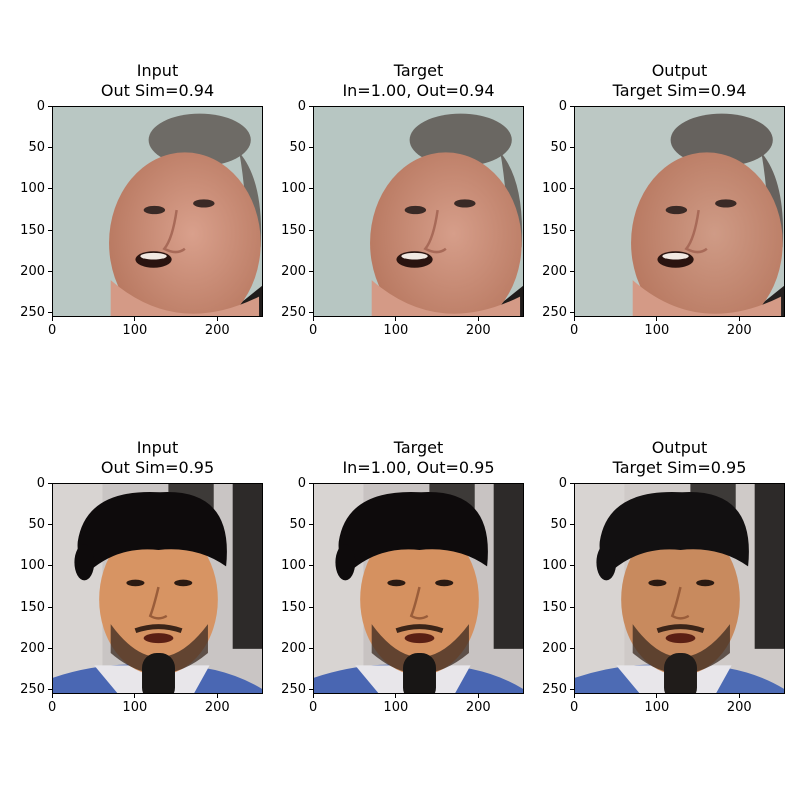 The height and width of the screenshot is (800, 800). Describe the element at coordinates (679, 447) in the screenshot. I see `subplot-title-line1: Output` at that location.